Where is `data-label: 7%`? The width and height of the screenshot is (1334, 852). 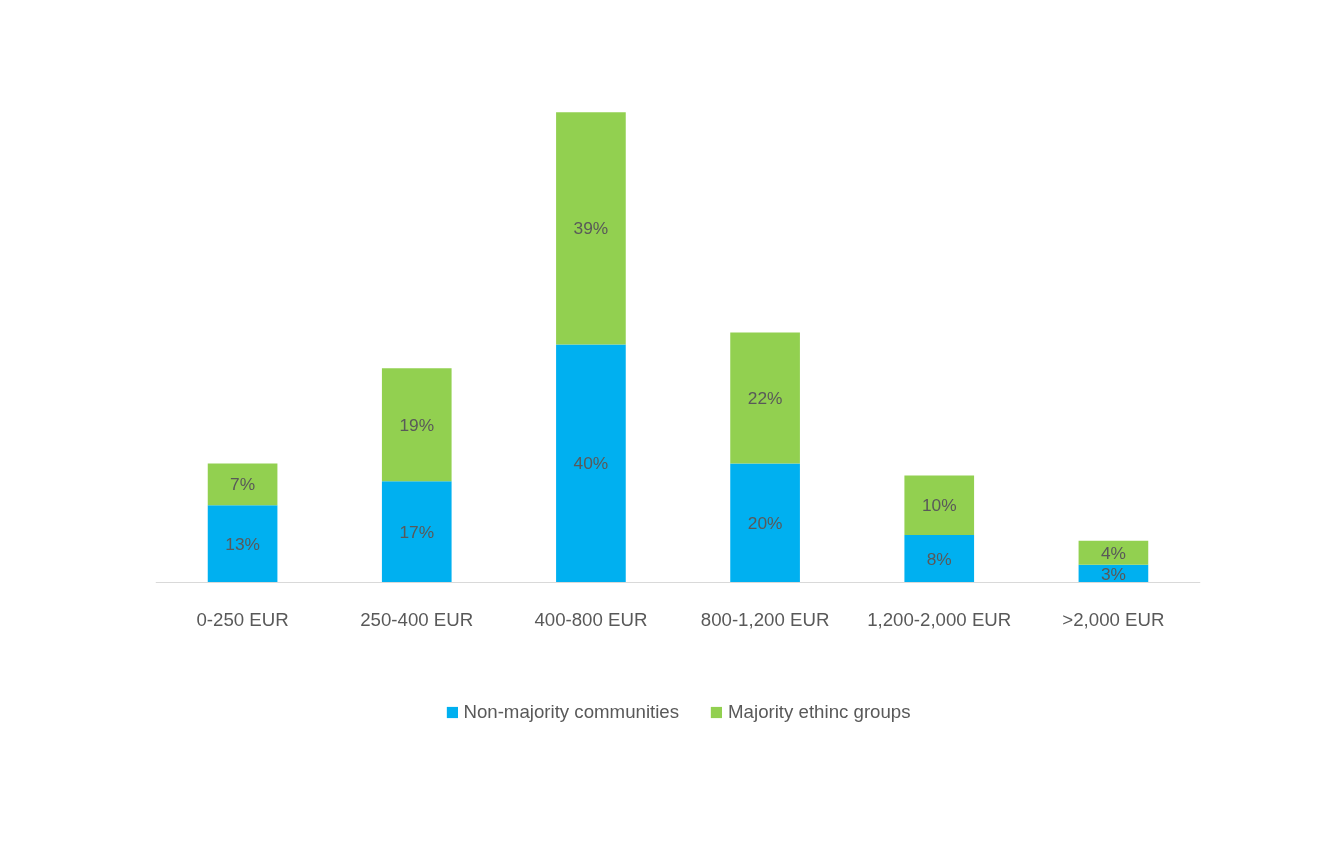 data-label: 7% is located at coordinates (243, 484).